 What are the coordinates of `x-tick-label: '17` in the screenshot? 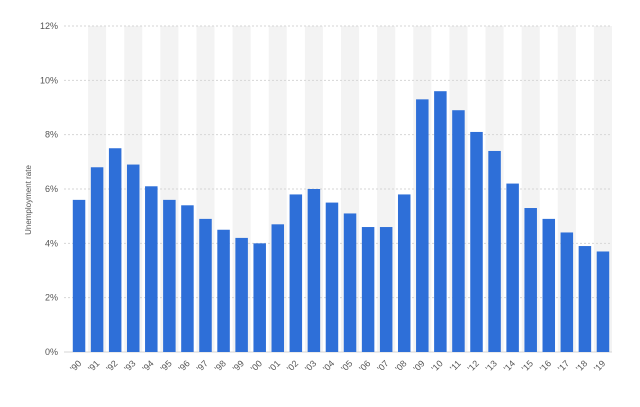 It's located at (563, 365).